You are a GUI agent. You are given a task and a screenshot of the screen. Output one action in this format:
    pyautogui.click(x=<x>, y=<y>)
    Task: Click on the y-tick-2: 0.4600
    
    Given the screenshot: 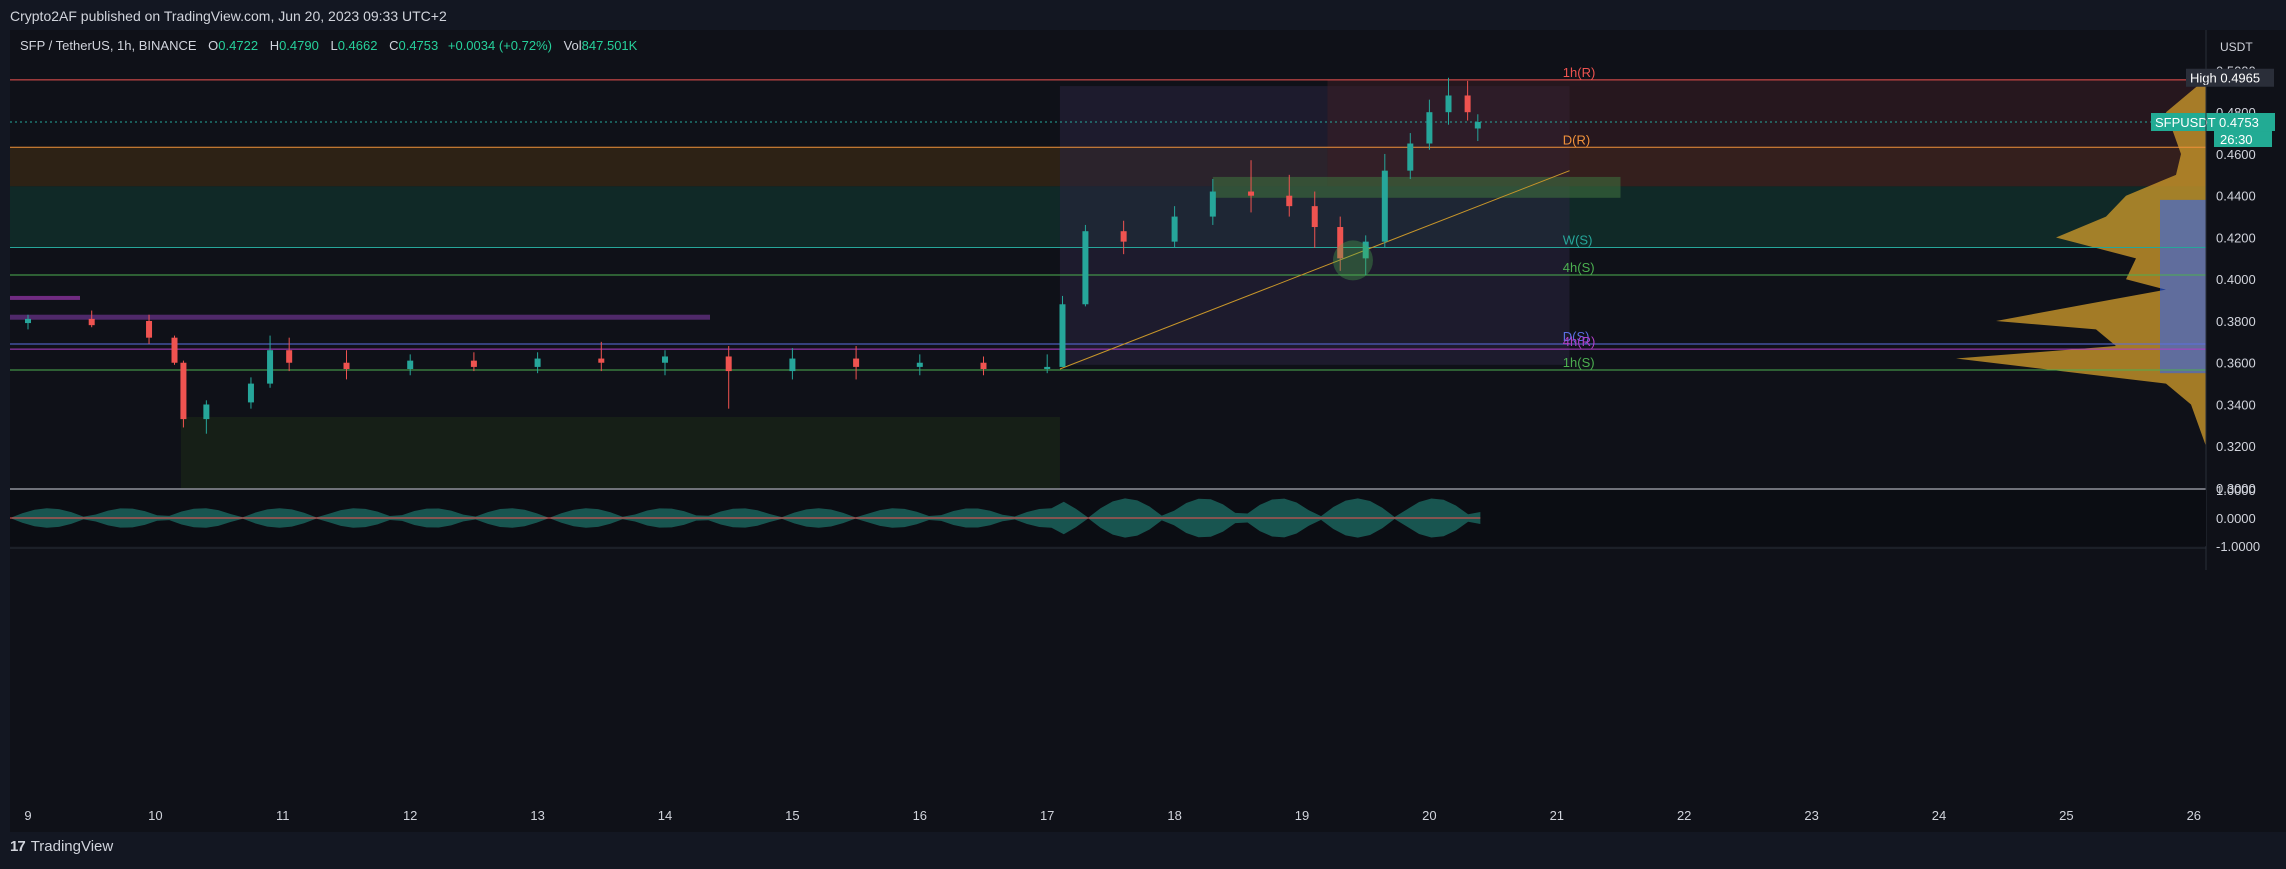 What is the action you would take?
    pyautogui.click(x=2236, y=154)
    